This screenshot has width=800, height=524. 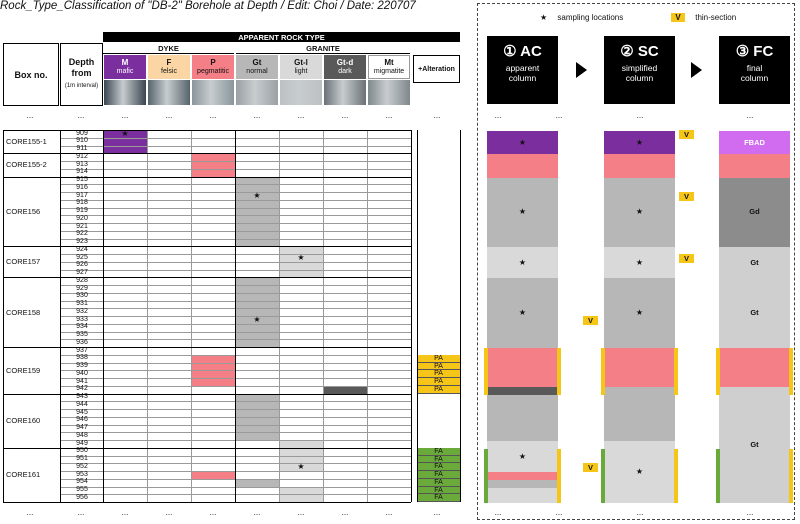 What do you see at coordinates (82, 148) in the screenshot?
I see `depth-value: 911` at bounding box center [82, 148].